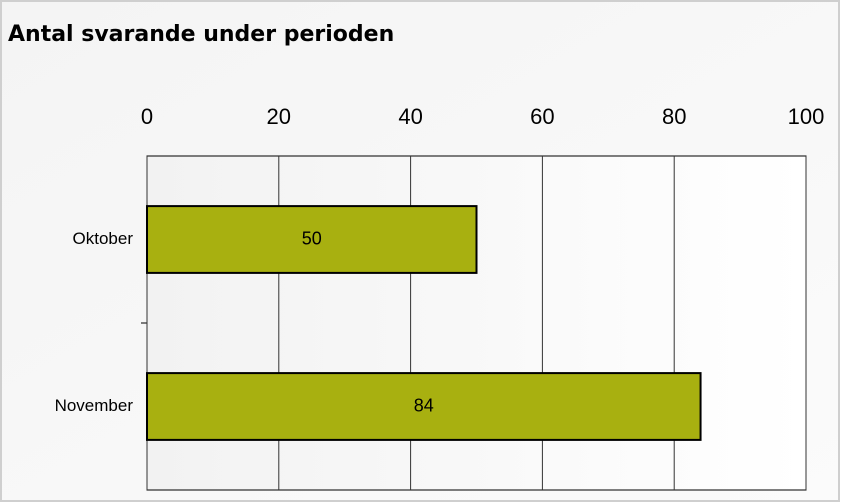 The image size is (842, 503). Describe the element at coordinates (674, 116) in the screenshot. I see `x-tick-label: 80` at that location.